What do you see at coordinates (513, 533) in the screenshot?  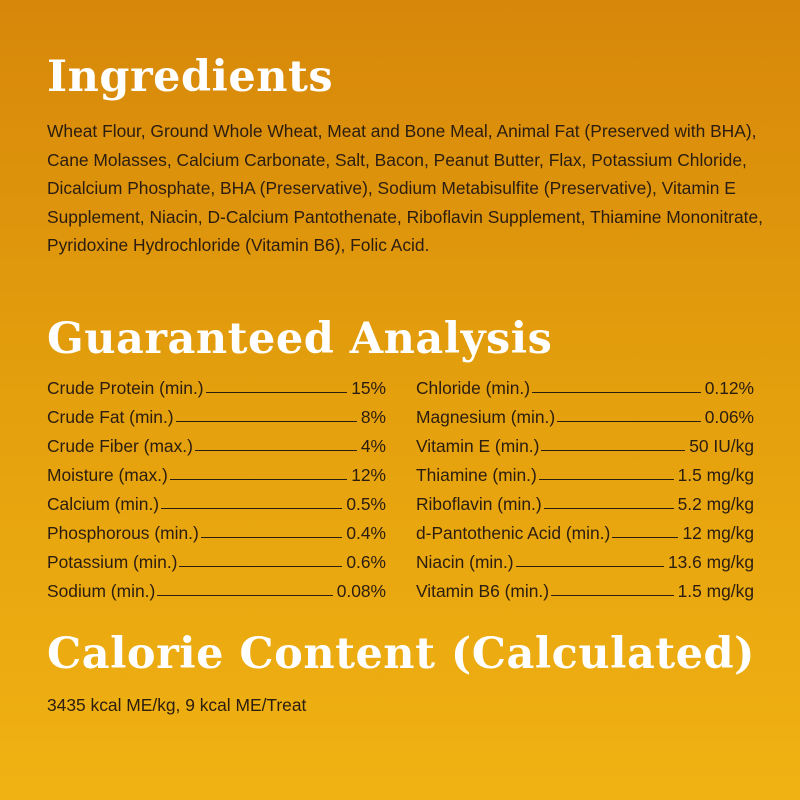 I see `nutrient-label: d-Pantothenic Acid (min.)` at bounding box center [513, 533].